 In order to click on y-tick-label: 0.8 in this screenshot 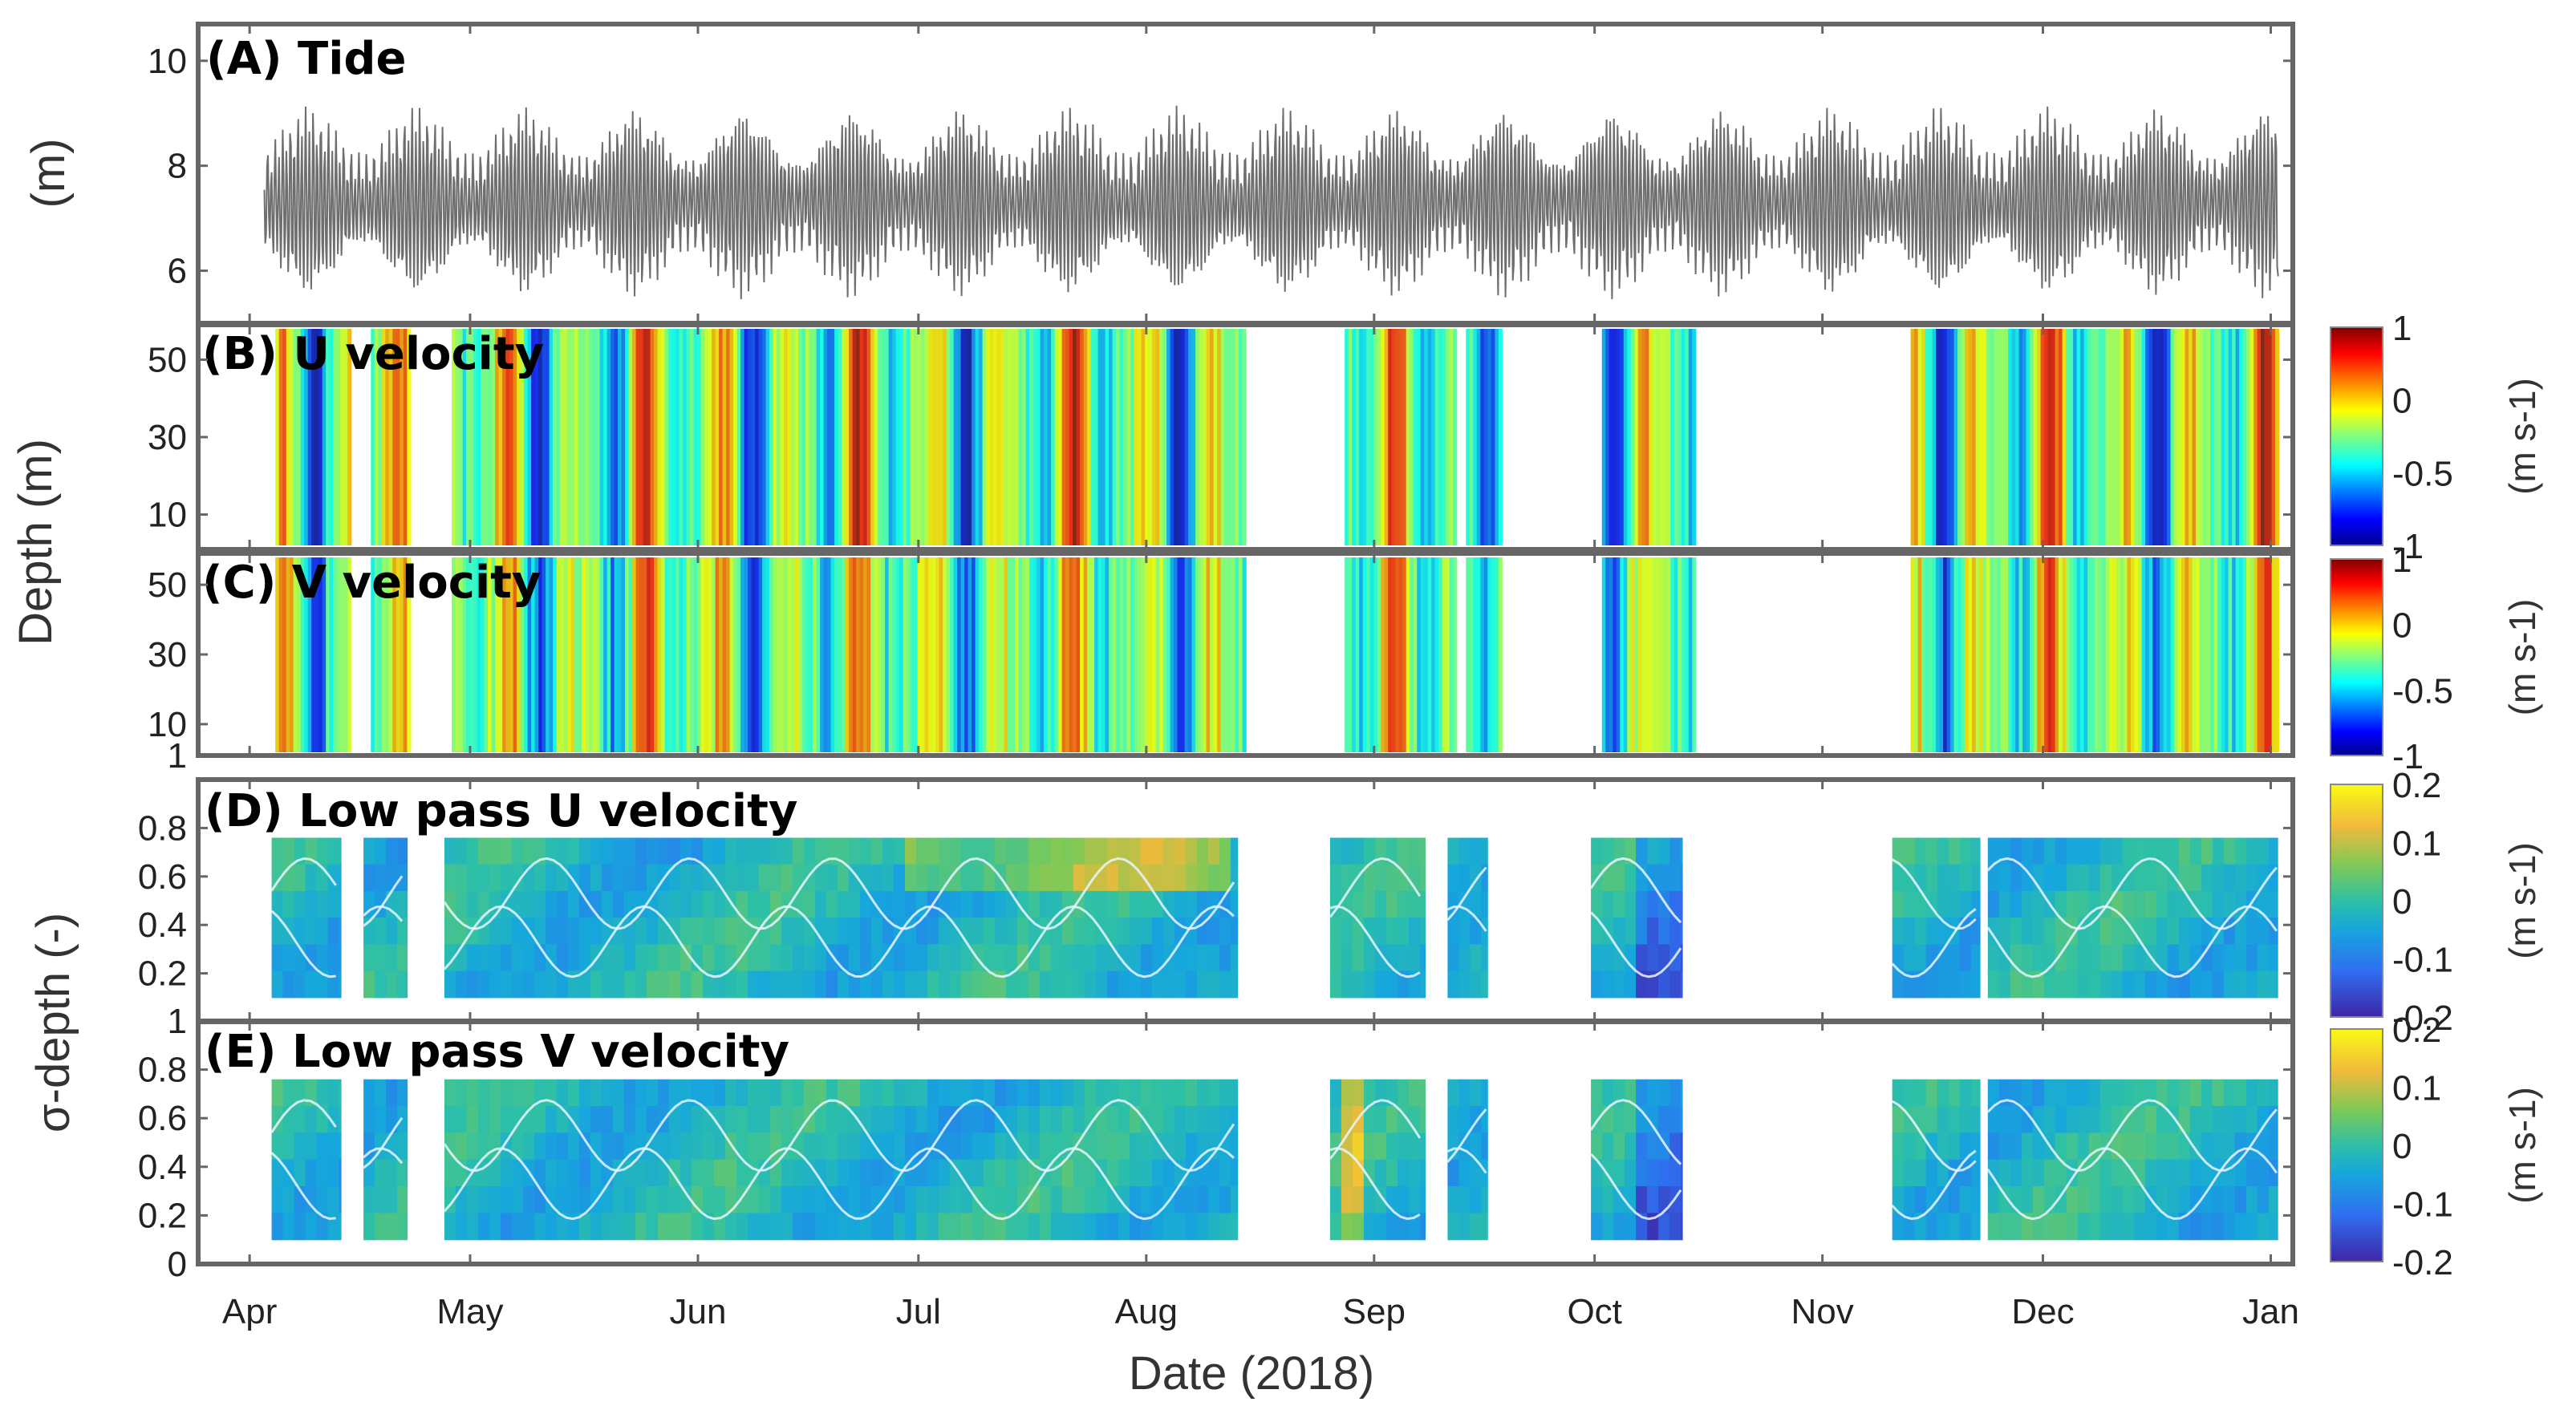, I will do `click(162, 1070)`.